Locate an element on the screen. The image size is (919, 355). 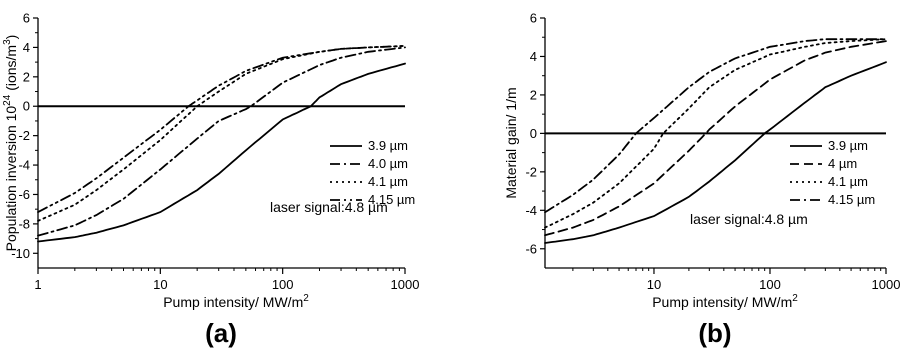
panel-label: (a) is located at coordinates (221, 333).